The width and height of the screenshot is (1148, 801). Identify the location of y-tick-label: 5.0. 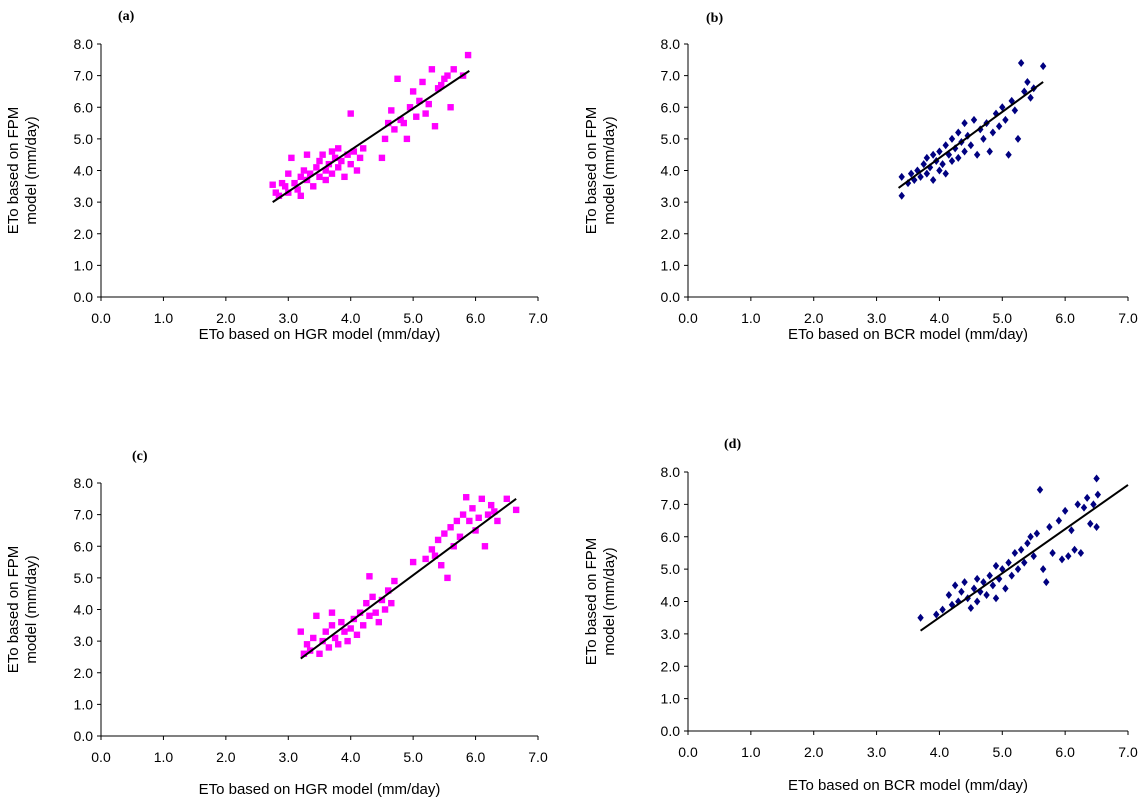
(671, 139).